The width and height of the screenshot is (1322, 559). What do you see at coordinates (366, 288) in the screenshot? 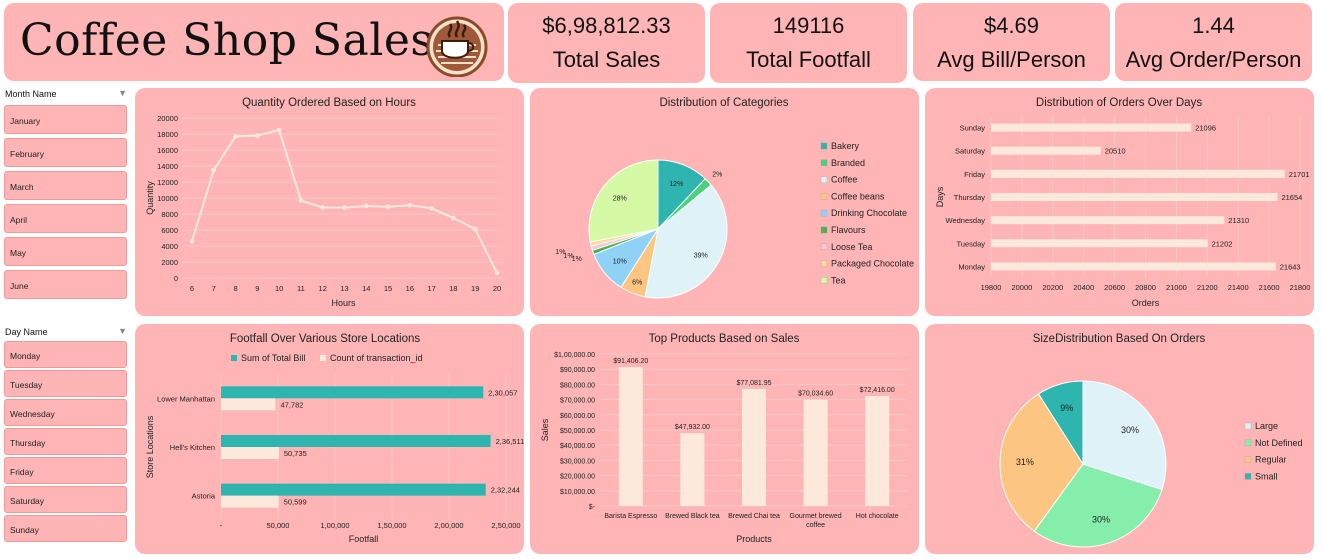
I see `x-tick-label: 14` at bounding box center [366, 288].